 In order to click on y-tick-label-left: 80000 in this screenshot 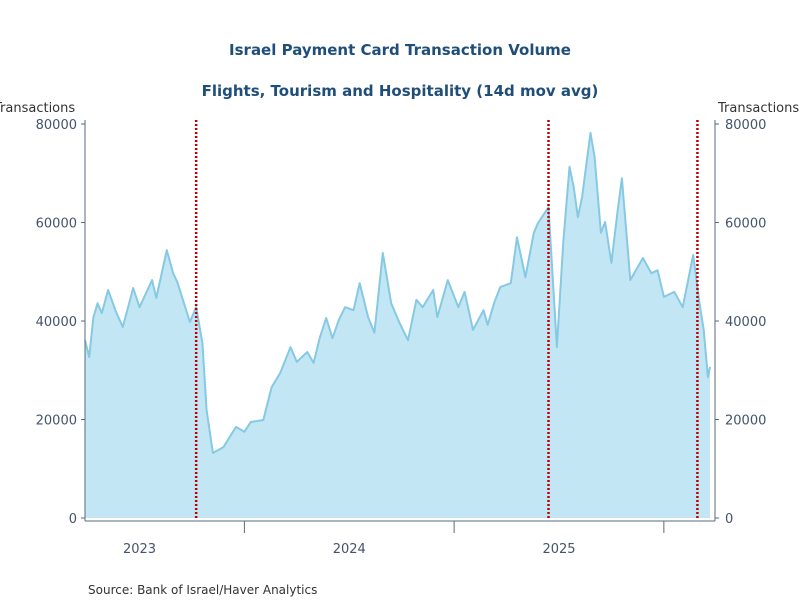, I will do `click(56, 125)`.